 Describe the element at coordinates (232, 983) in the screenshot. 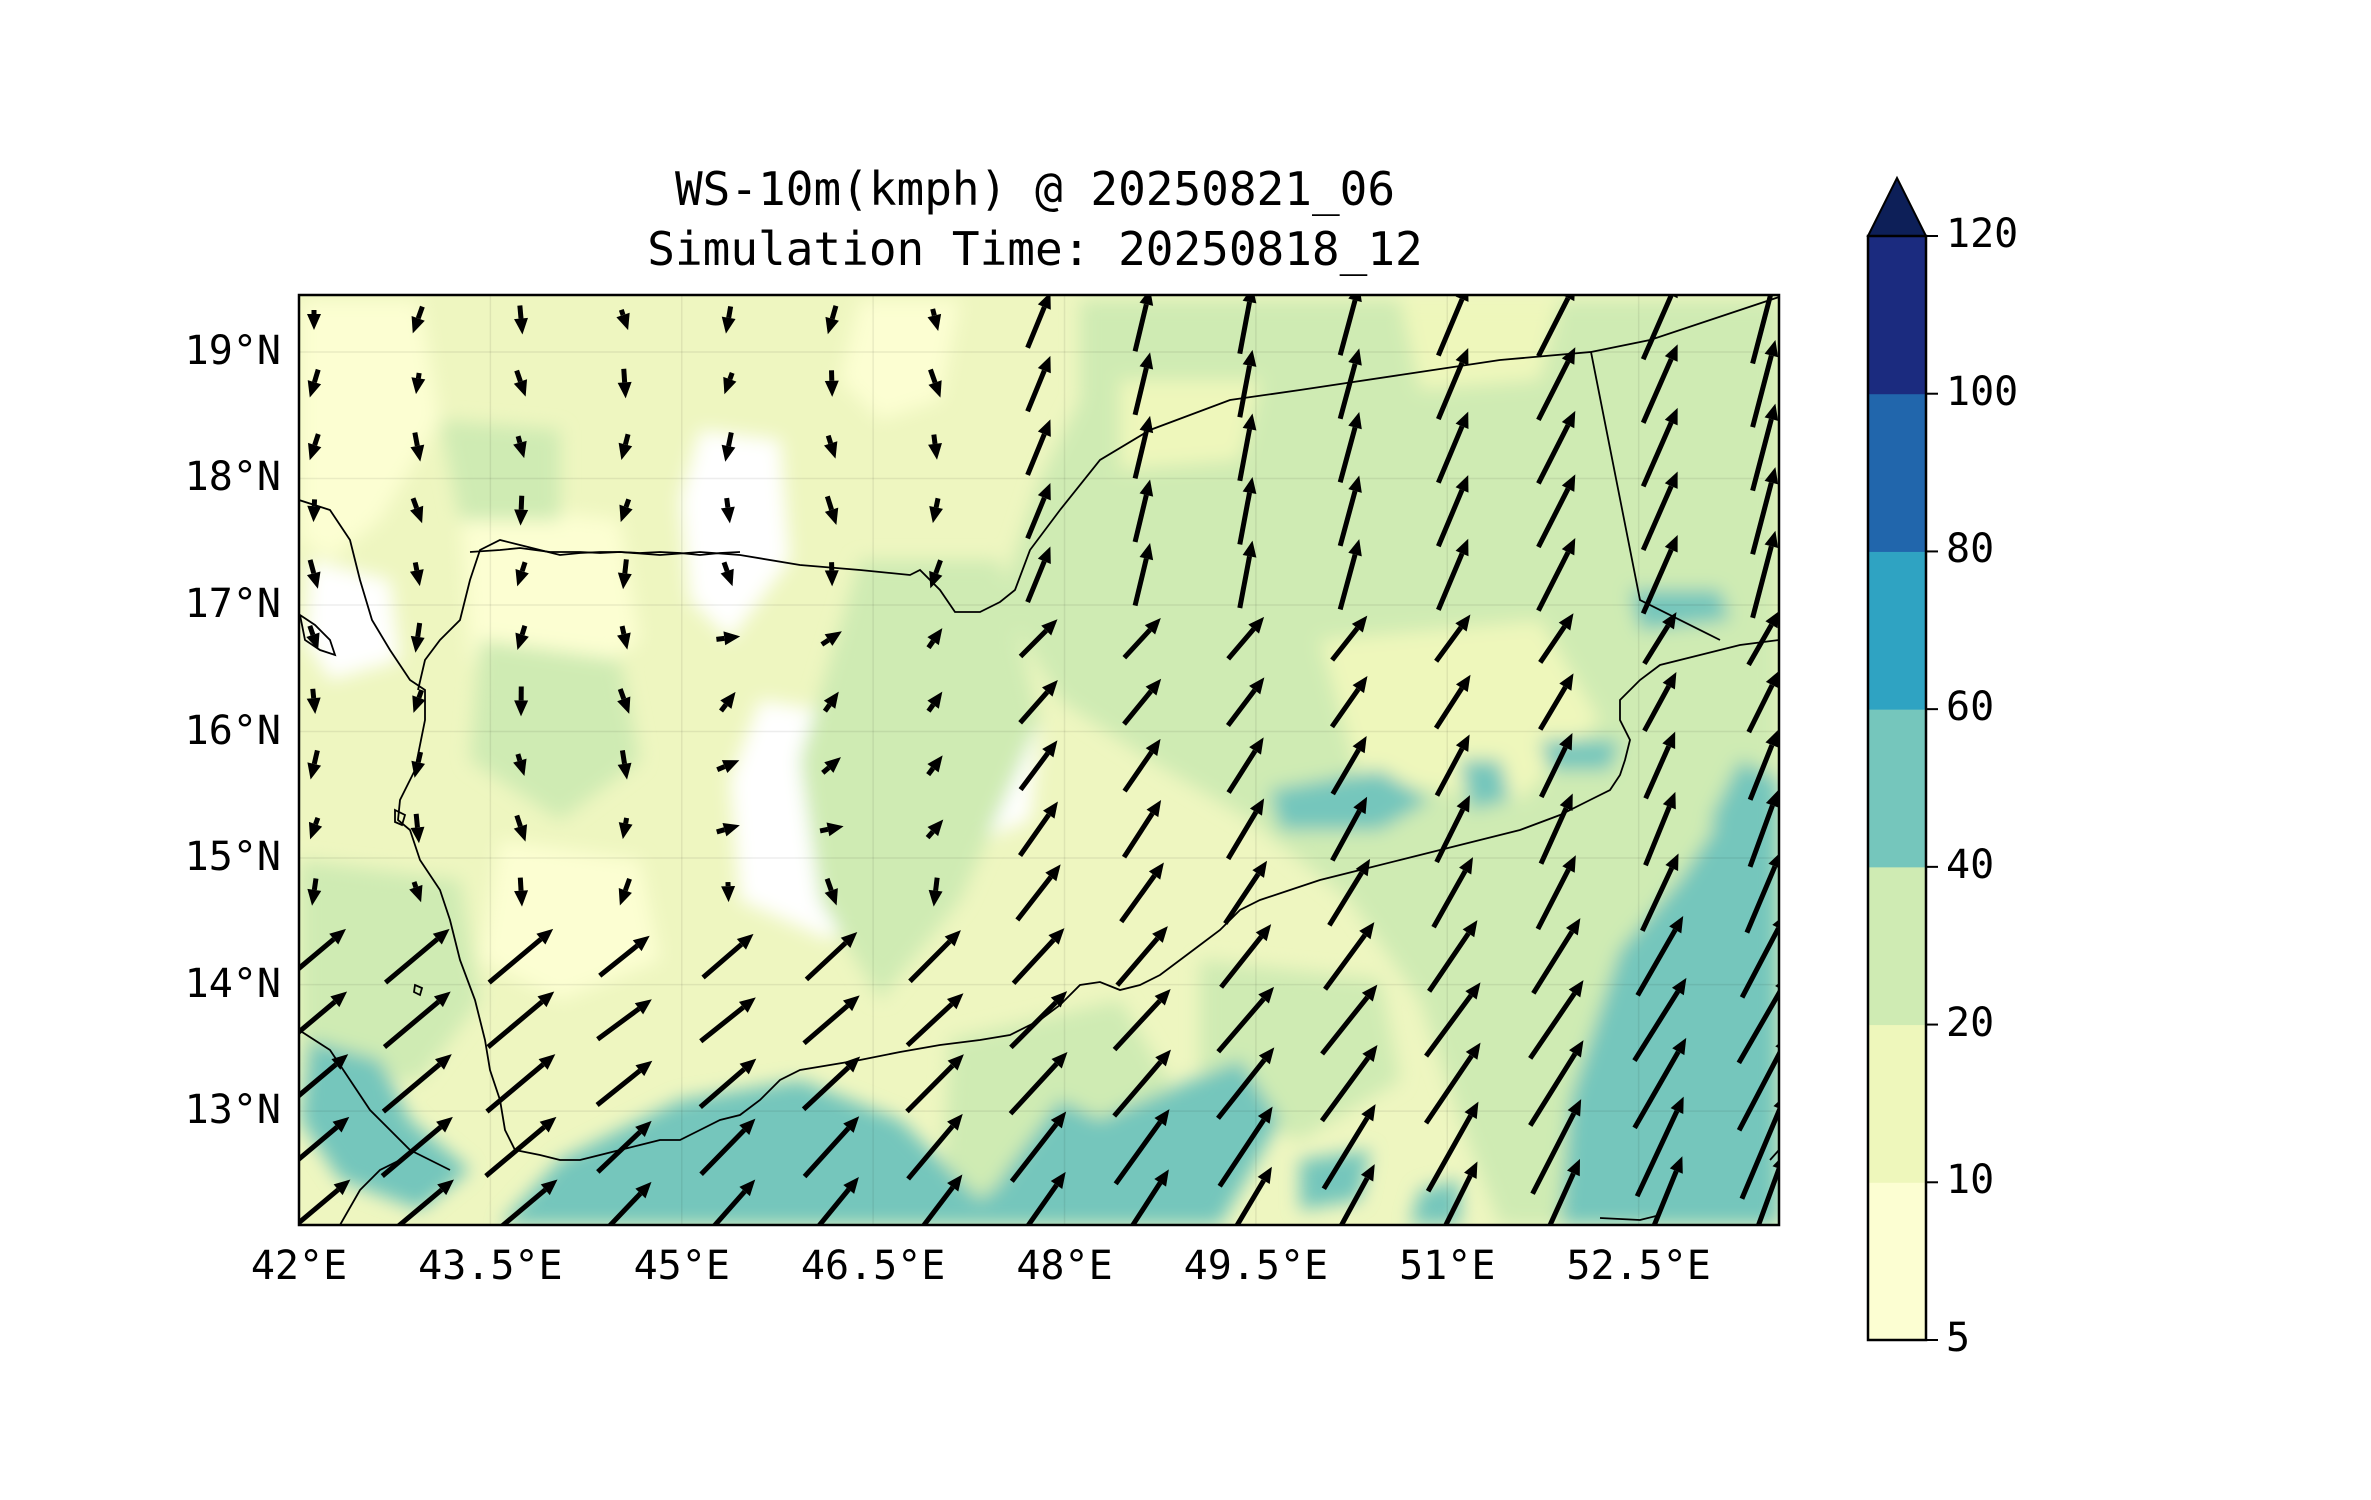

I see `latitude-tick-label: 14°N` at that location.